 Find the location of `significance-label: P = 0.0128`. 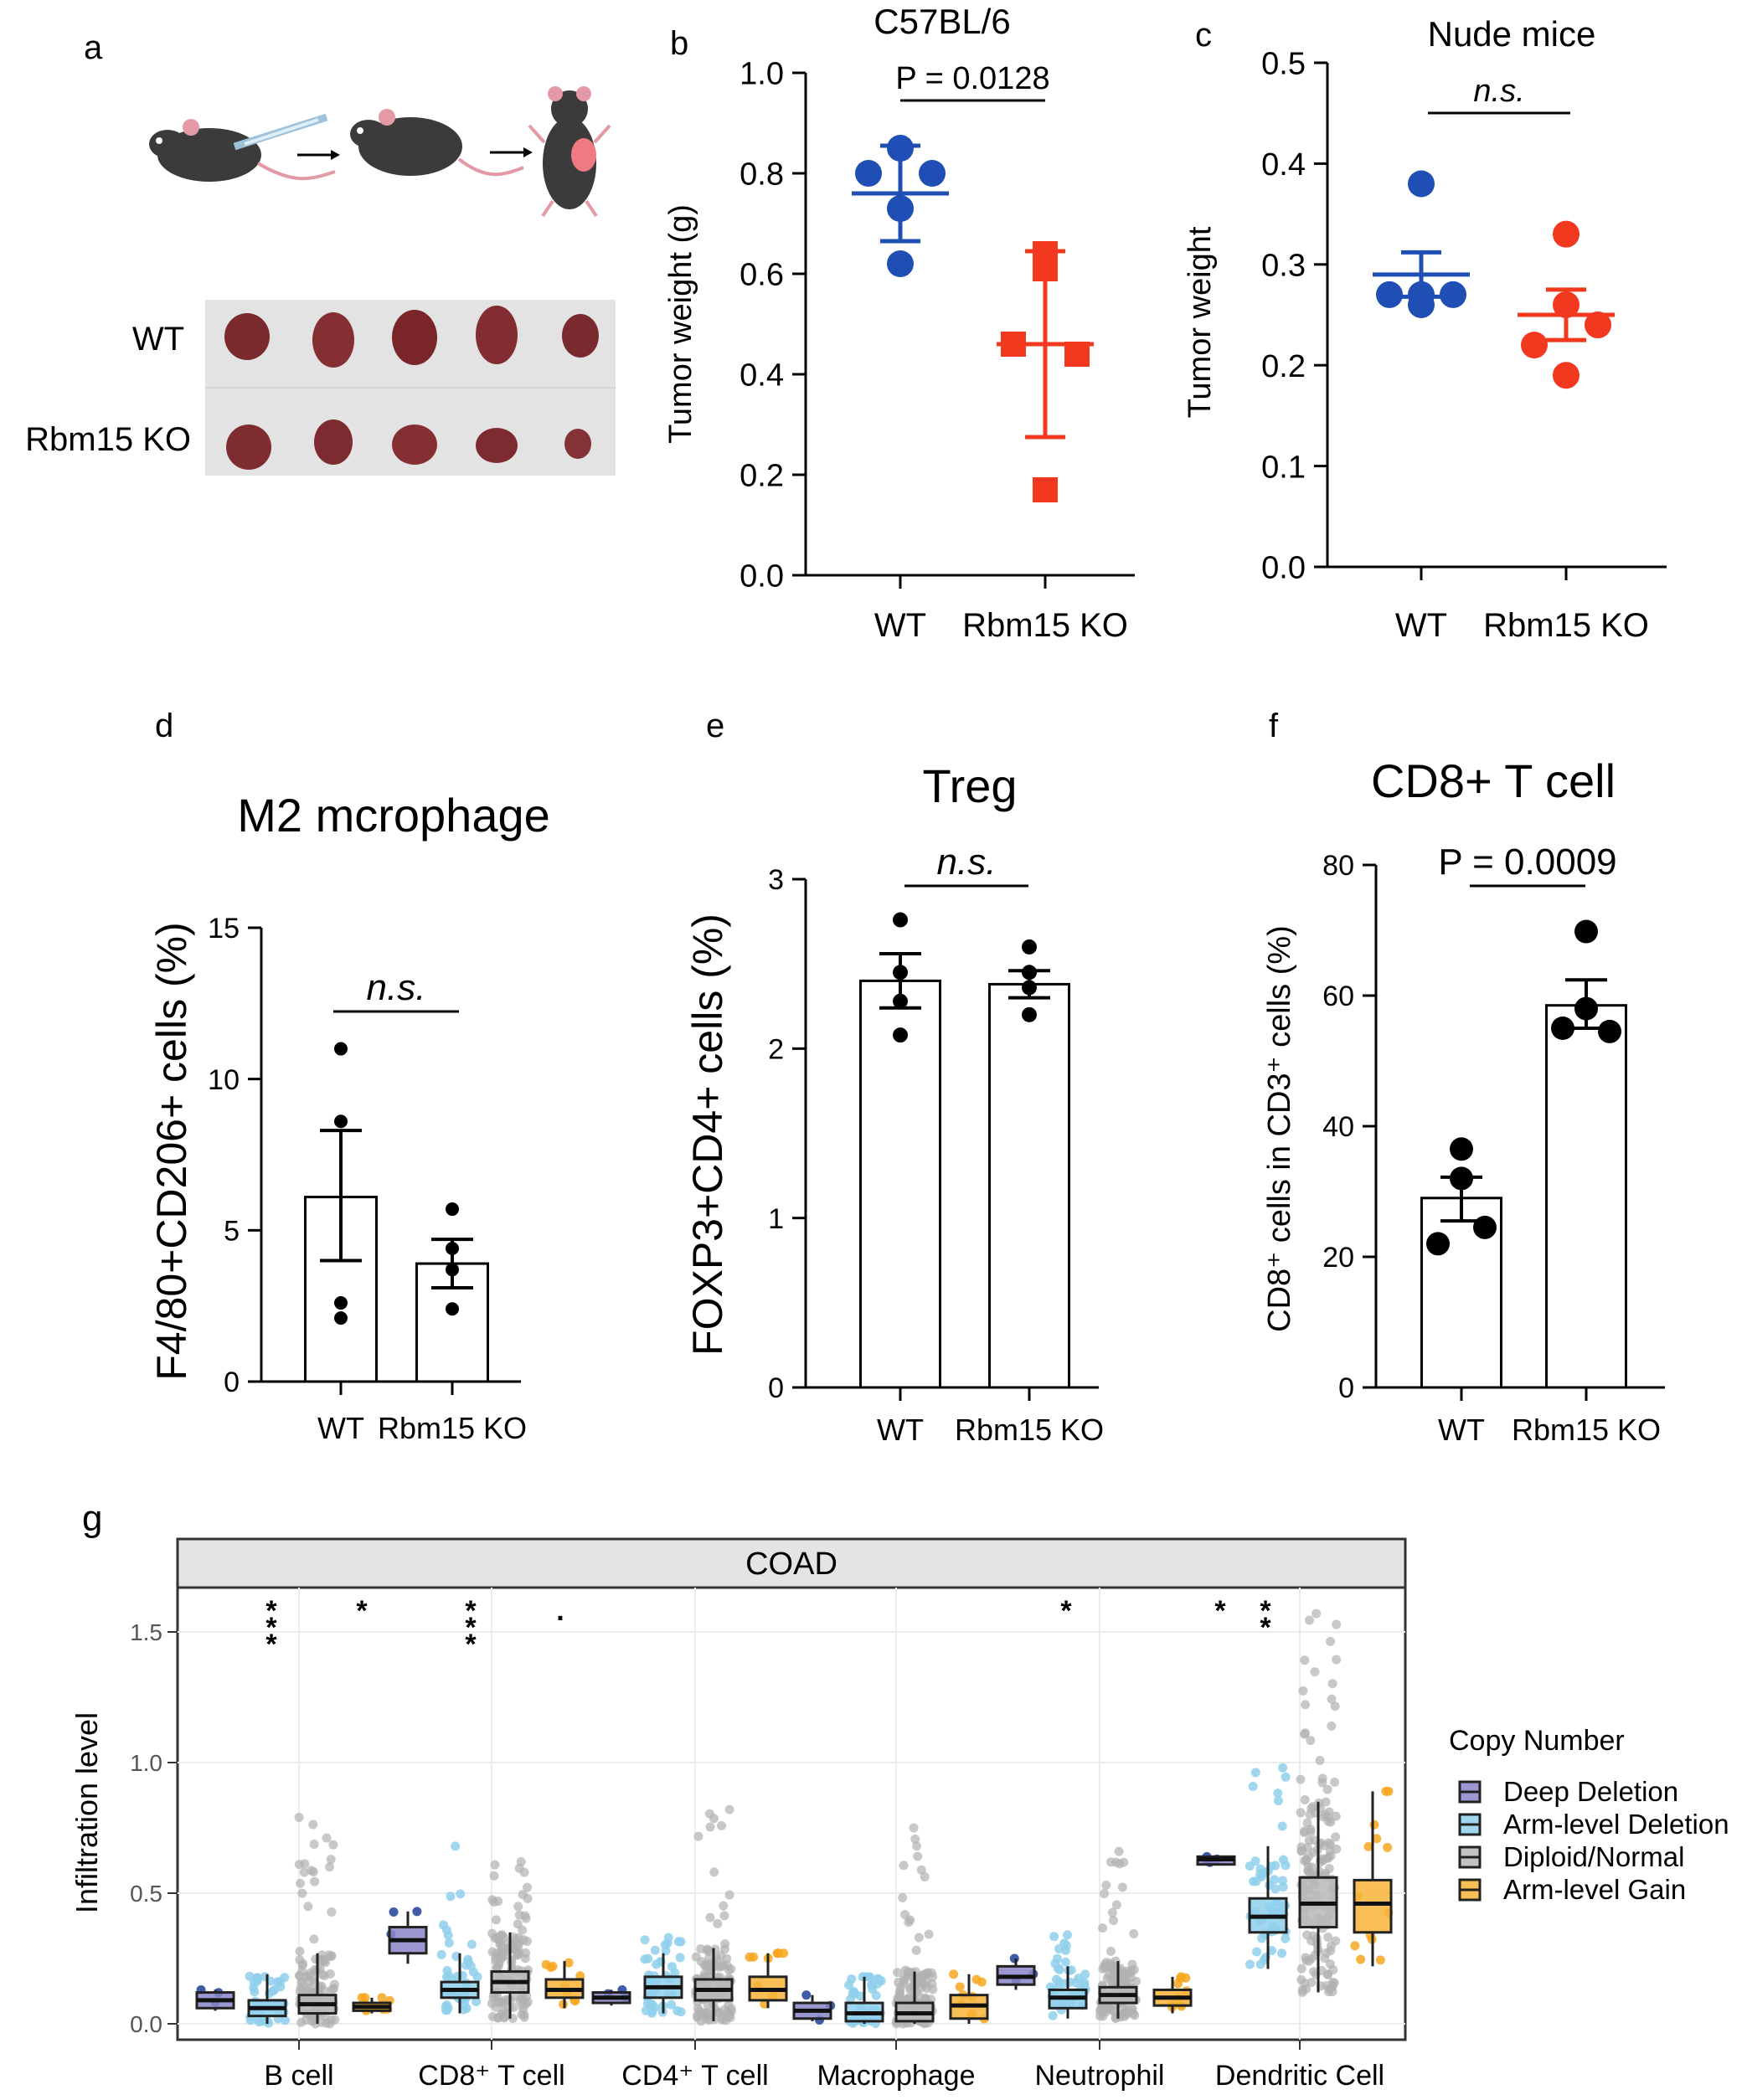

significance-label: P = 0.0128 is located at coordinates (972, 79).